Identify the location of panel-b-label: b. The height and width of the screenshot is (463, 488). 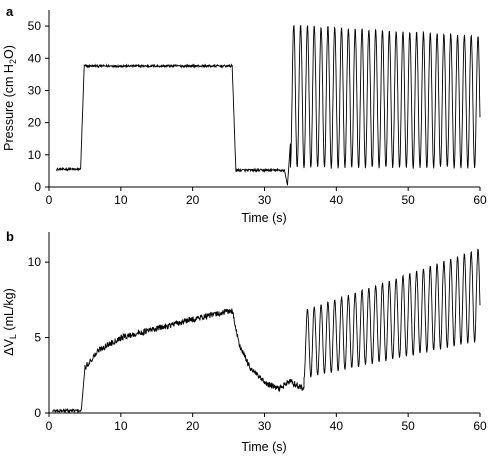
(10, 236).